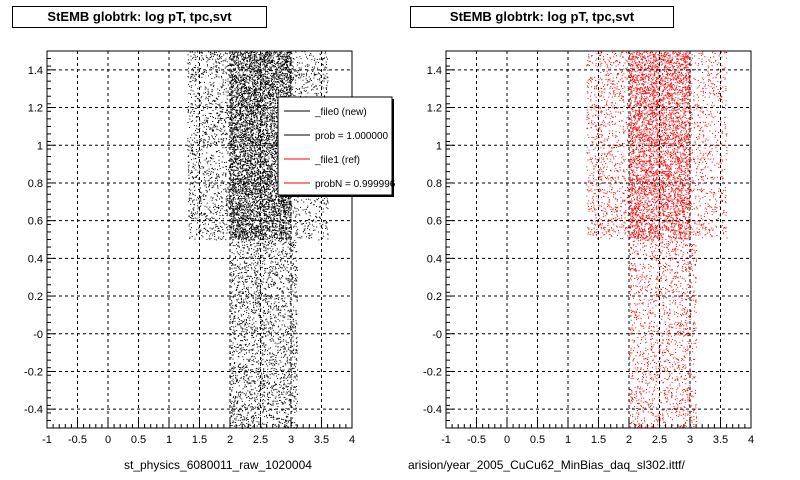  I want to click on legend-box, so click(335, 146).